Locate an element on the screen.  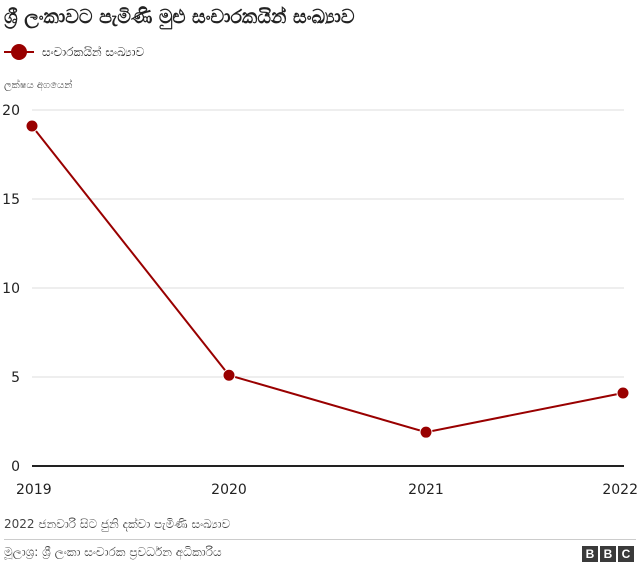
legend-label: සංචාරකයින් සංඛ්‍යාව is located at coordinates (93, 51).